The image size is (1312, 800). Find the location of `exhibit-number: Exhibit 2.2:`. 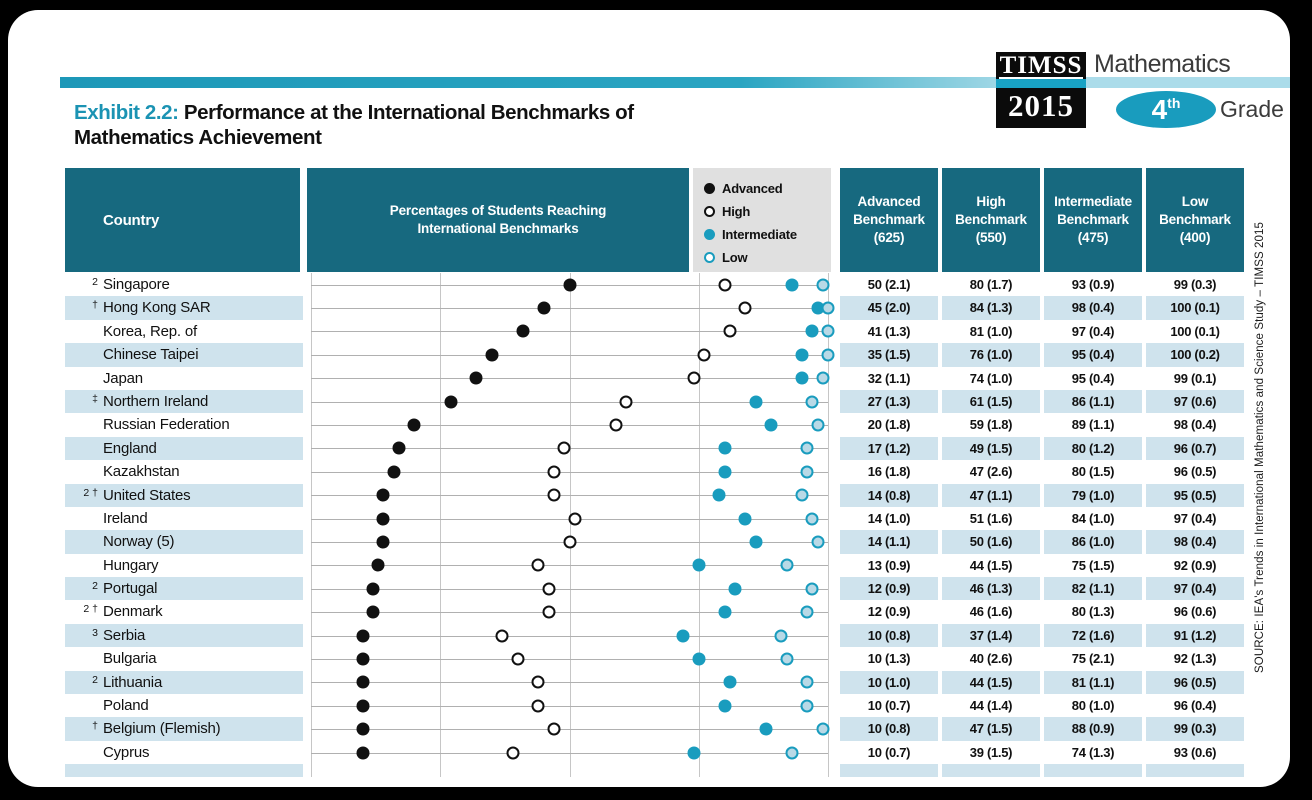

exhibit-number: Exhibit 2.2: is located at coordinates (126, 112).